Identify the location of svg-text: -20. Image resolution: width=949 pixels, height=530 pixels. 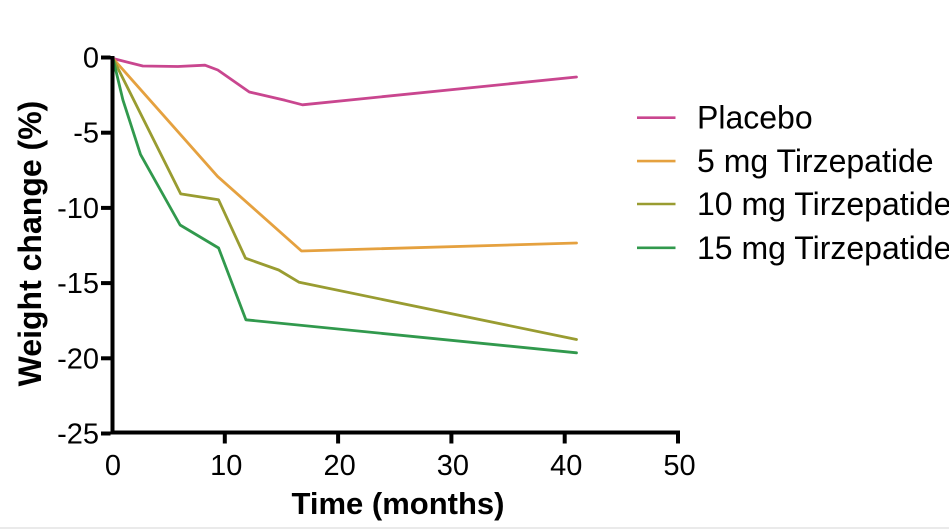
(78, 359).